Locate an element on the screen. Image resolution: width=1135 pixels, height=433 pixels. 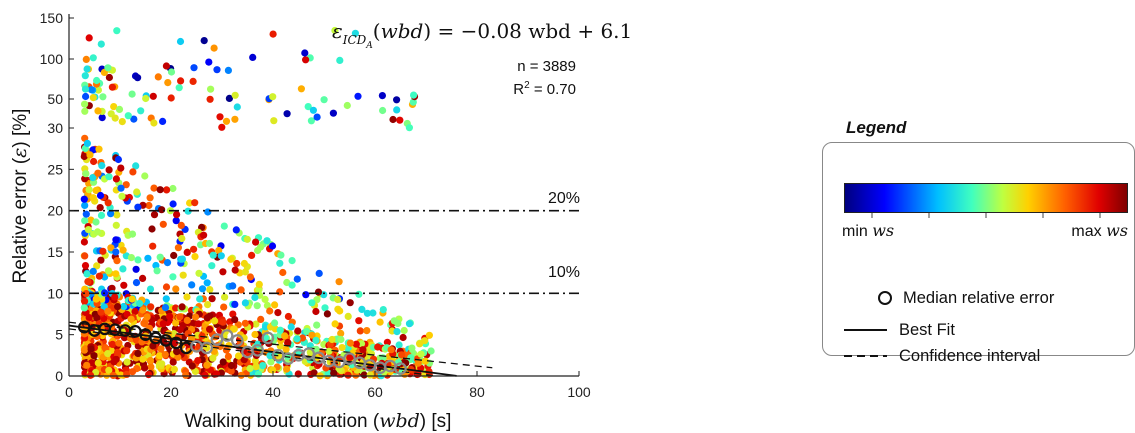
legend-item-confidence: Confidence interval is located at coordinates (941, 356).